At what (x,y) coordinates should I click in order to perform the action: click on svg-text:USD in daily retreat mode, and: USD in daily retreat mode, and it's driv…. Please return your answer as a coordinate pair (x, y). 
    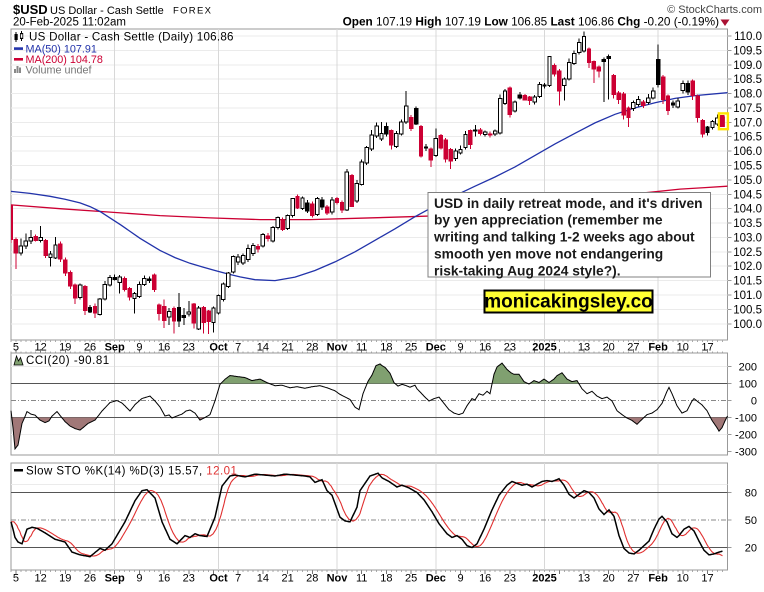
    Looking at the image, I should click on (568, 203).